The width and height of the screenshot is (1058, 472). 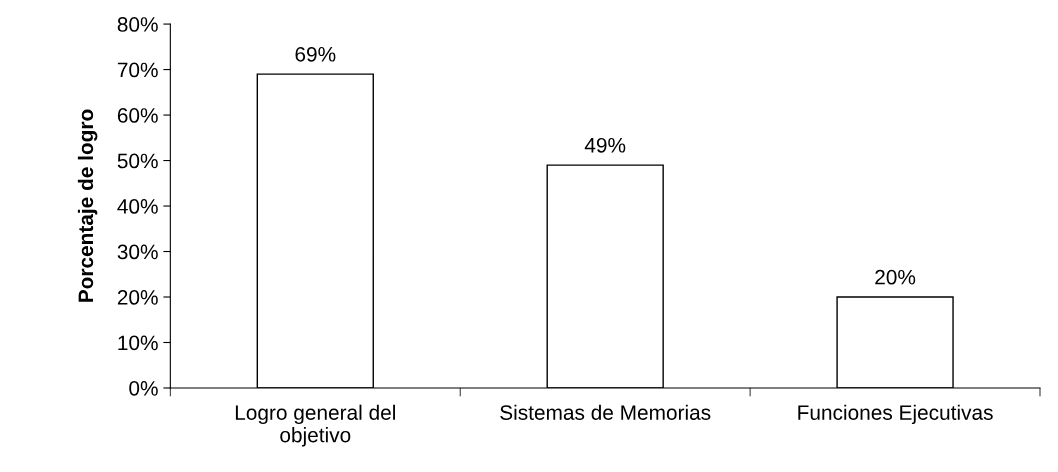 I want to click on y-tick-label: 10%, so click(x=138, y=343).